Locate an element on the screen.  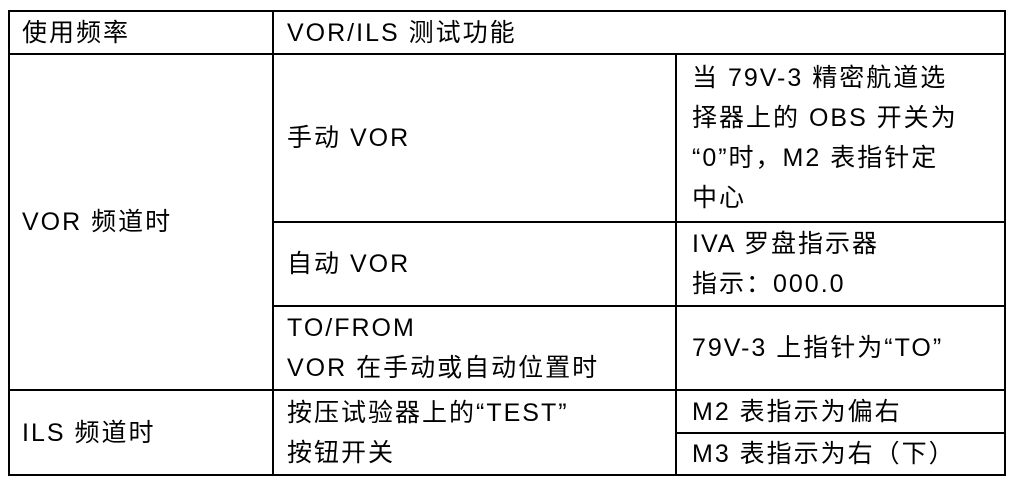
usage-frequency-header-label: 使用频率 is located at coordinates (76, 32).